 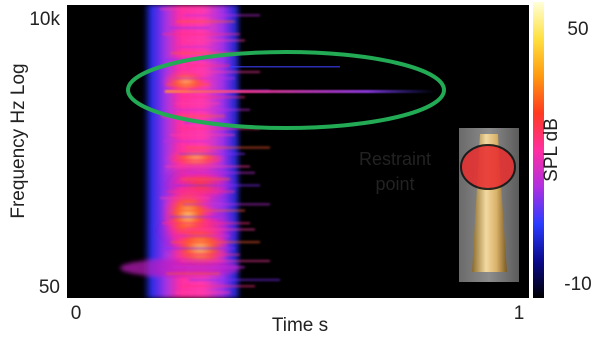 What do you see at coordinates (439, 205) in the screenshot?
I see `restraint-inset: Restraint point` at bounding box center [439, 205].